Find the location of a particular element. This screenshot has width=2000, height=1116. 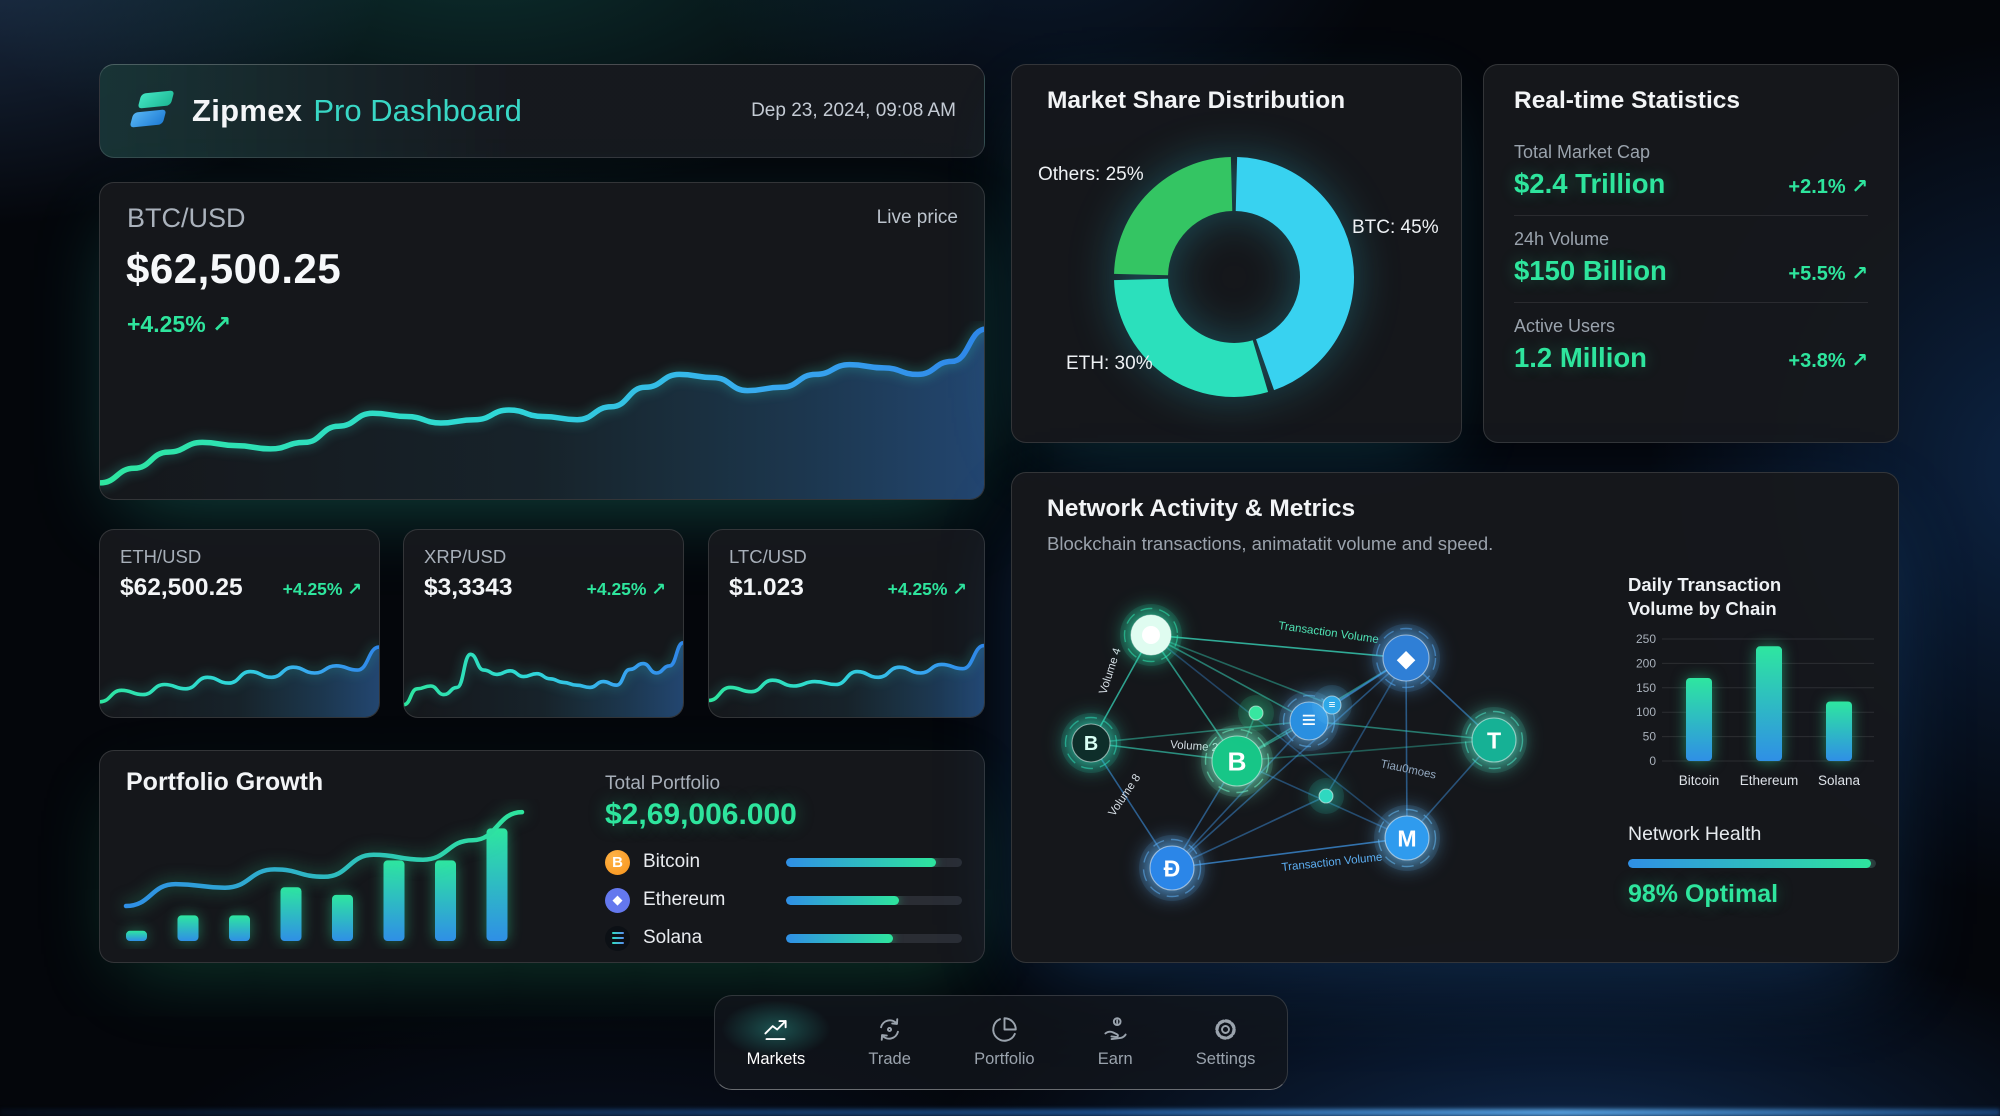

svg-text: 50 is located at coordinates (1650, 737).